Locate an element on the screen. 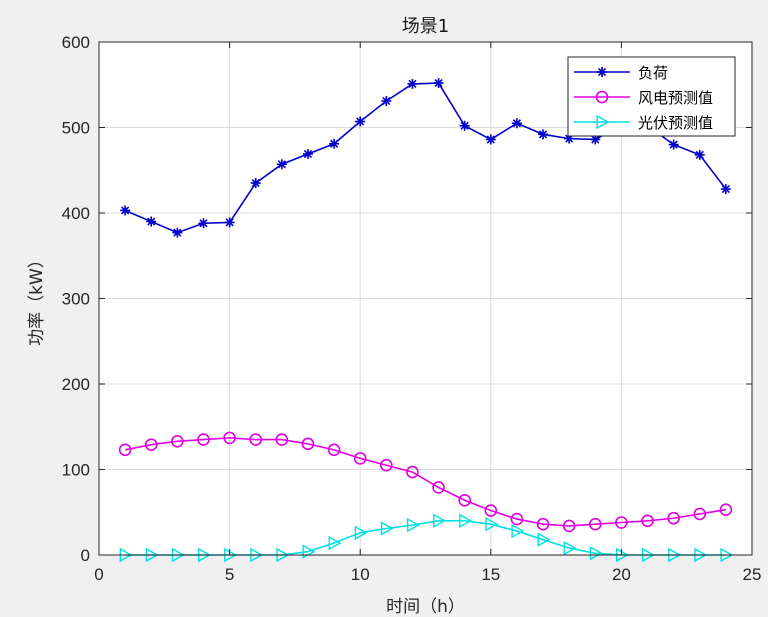  legend-item: 负荷 is located at coordinates (621, 73).